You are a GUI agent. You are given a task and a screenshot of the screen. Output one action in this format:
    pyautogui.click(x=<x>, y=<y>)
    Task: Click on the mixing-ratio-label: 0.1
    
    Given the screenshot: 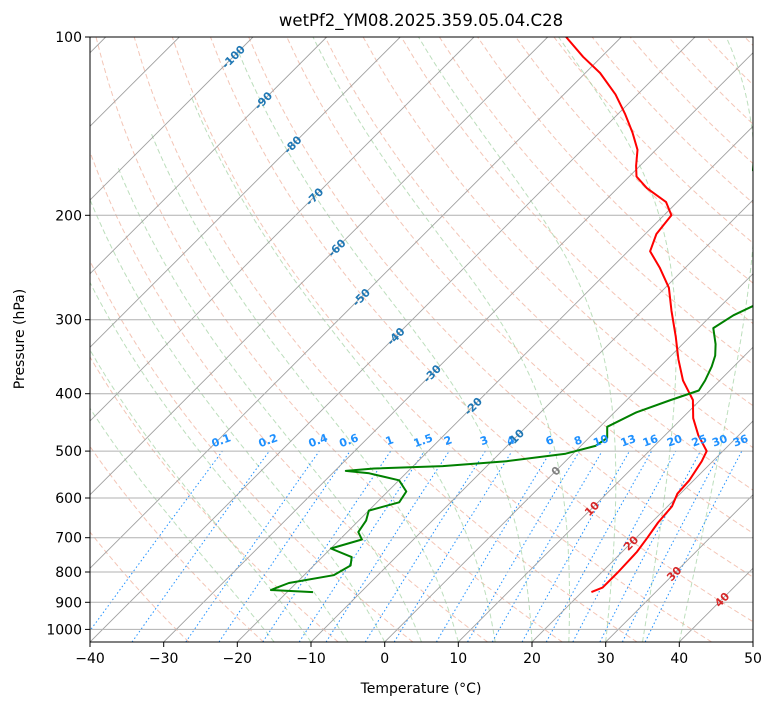 What is the action you would take?
    pyautogui.click(x=221, y=440)
    